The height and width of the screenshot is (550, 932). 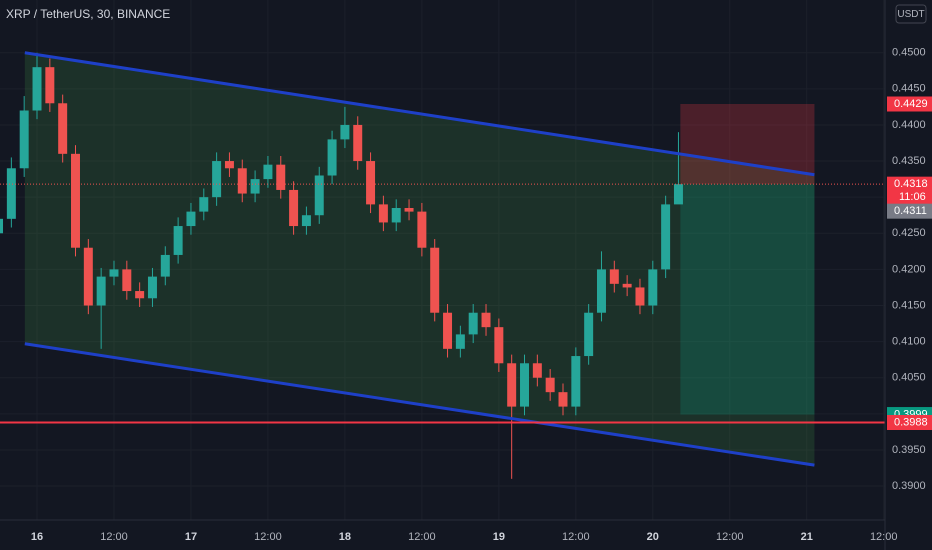 I want to click on price-label: 0.4429, so click(x=911, y=104).